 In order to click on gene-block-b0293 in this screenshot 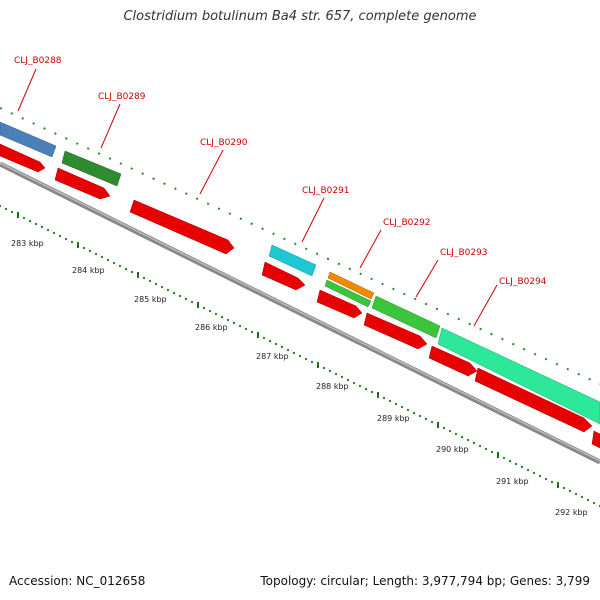, I will do `click(406, 317)`.